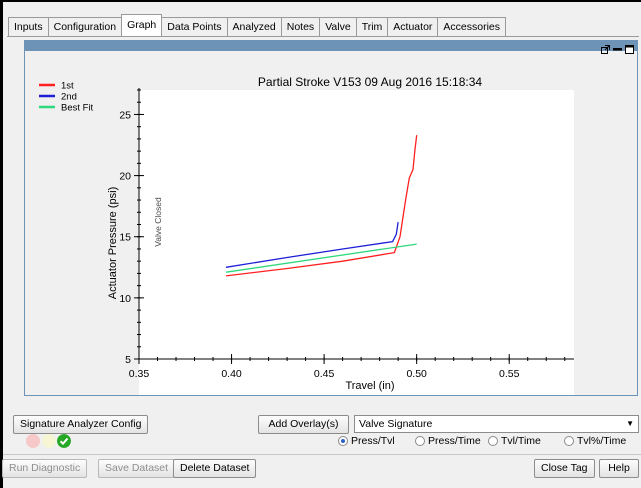 The width and height of the screenshot is (641, 488). Describe the element at coordinates (454, 441) in the screenshot. I see `radio-label: Press/Time` at that location.